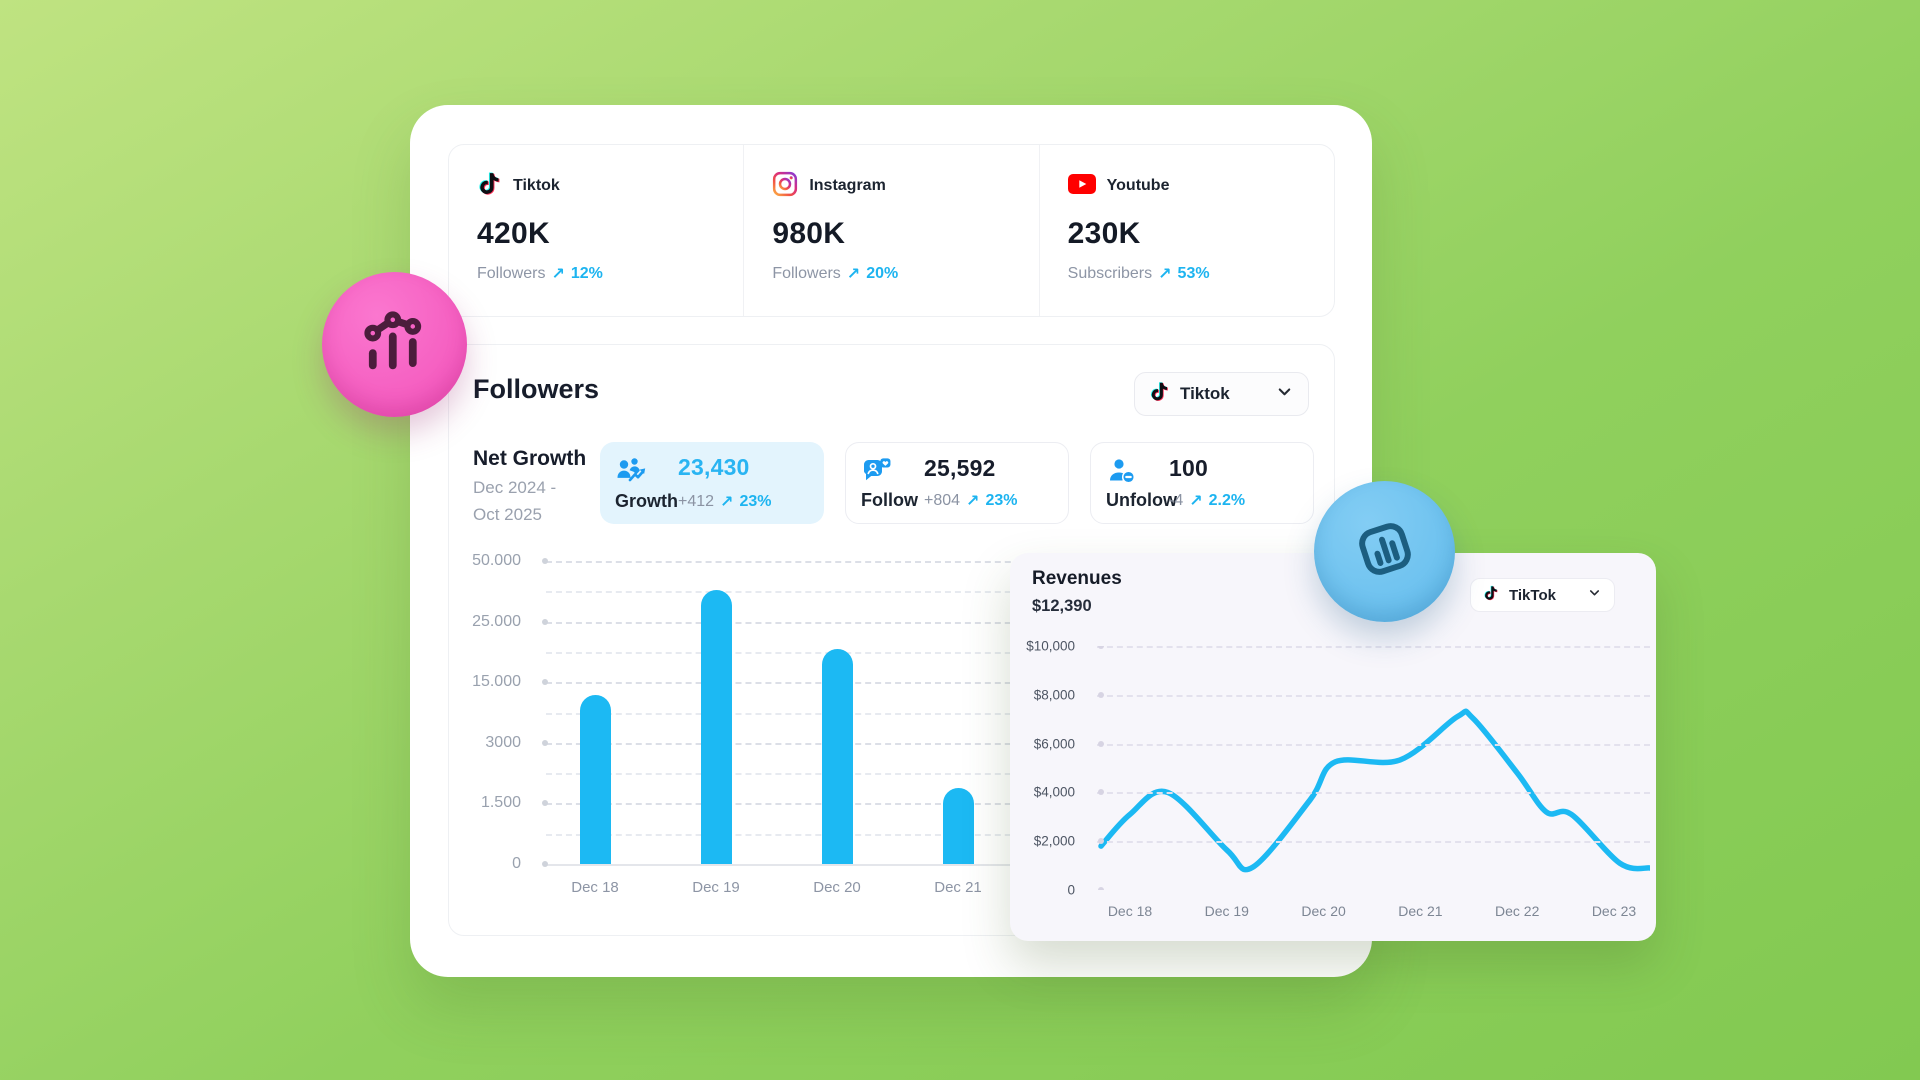 This screenshot has width=1920, height=1080. Describe the element at coordinates (1227, 500) in the screenshot. I see `unfollow-percent: 2.2%` at that location.